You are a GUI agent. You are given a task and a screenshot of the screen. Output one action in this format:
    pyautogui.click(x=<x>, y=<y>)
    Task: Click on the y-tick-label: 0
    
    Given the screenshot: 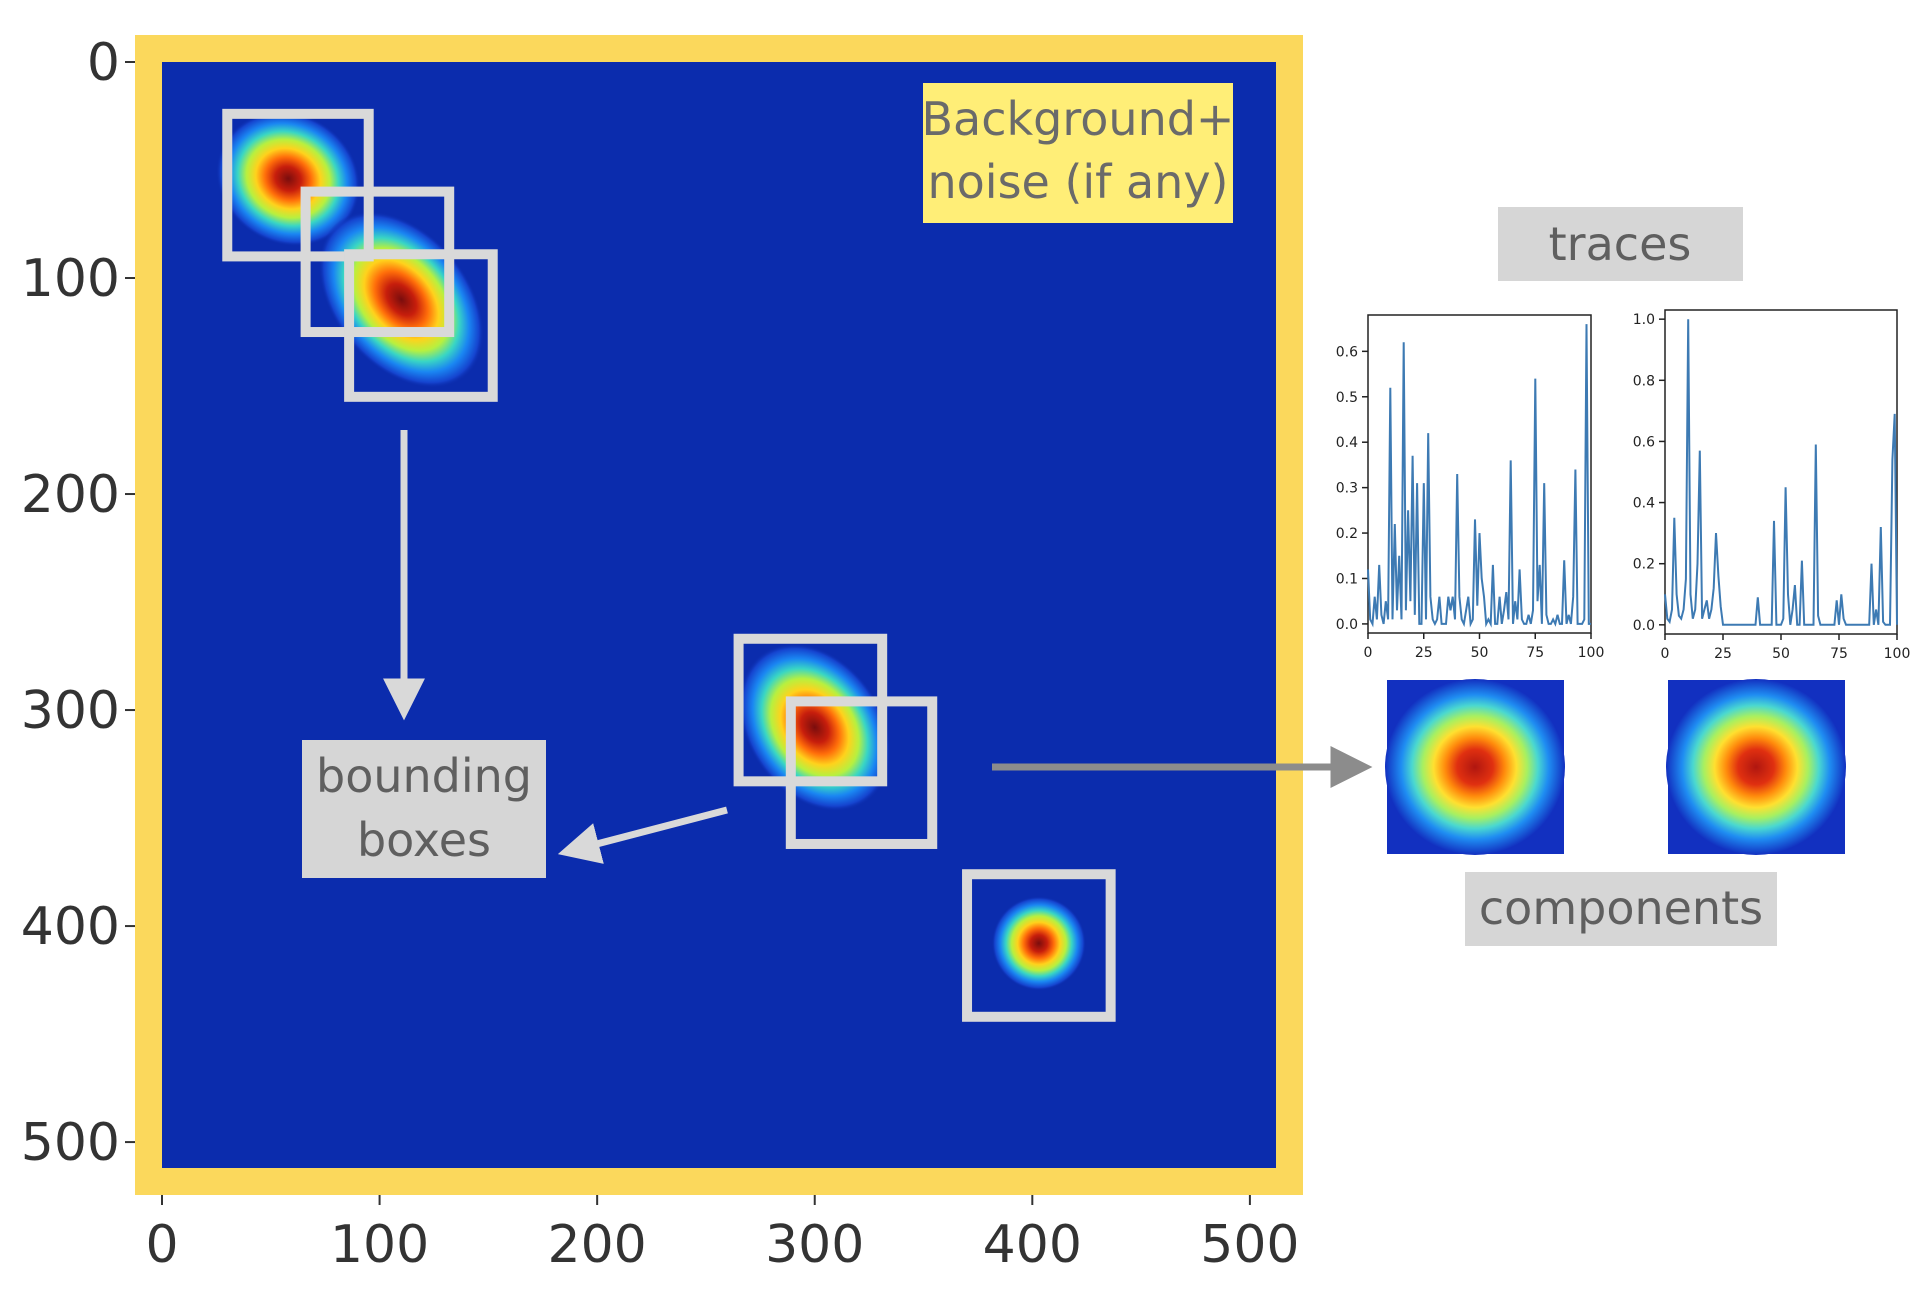 What is the action you would take?
    pyautogui.click(x=103, y=63)
    